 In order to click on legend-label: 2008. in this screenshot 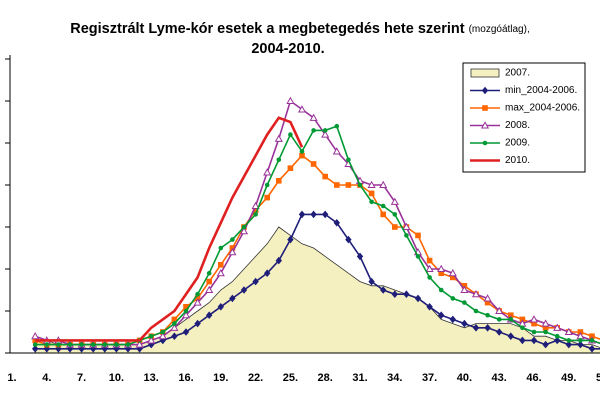, I will do `click(517, 125)`.